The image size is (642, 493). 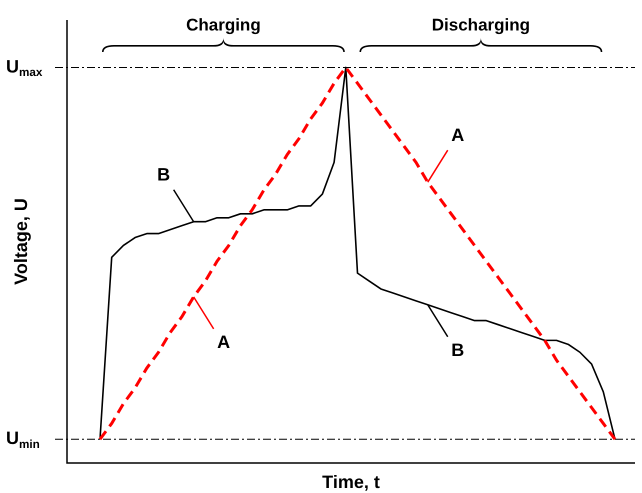 I want to click on y-axis-title: Voltage, U, so click(x=20, y=241).